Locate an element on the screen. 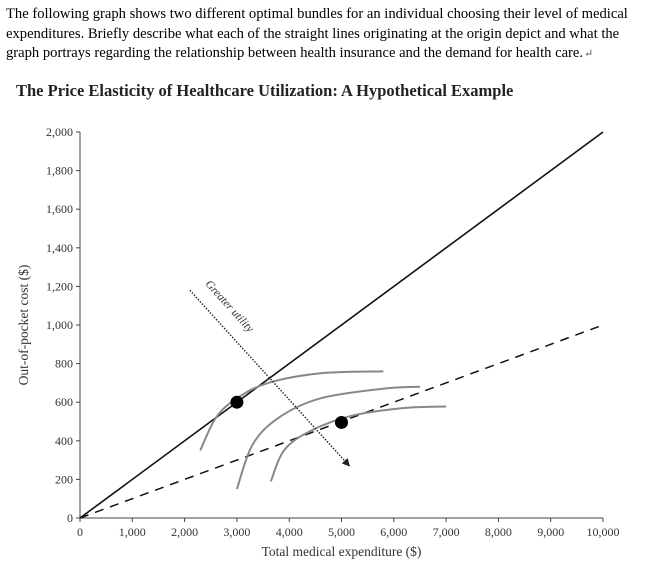 This screenshot has height=575, width=649. y-tick-label: 400 is located at coordinates (64, 441).